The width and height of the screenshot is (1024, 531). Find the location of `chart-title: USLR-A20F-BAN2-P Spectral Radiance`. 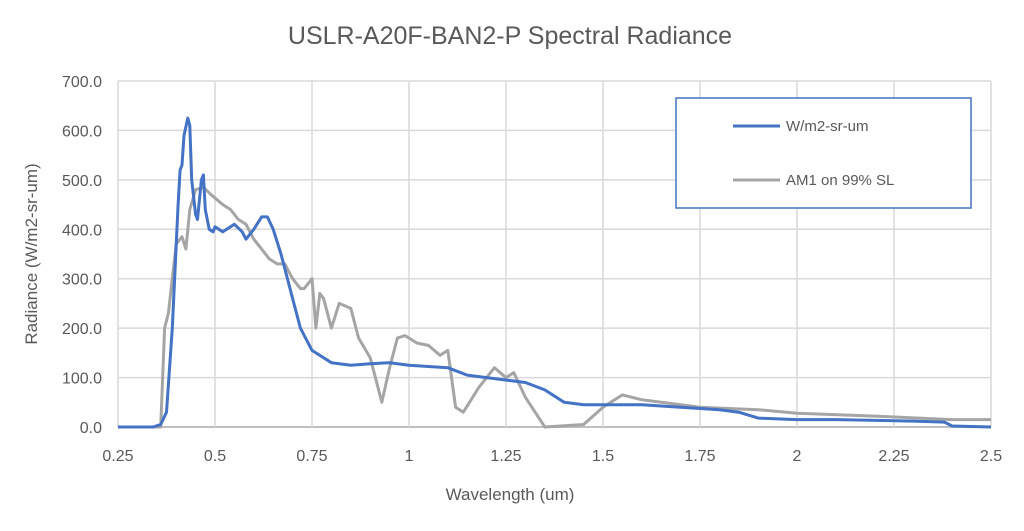

chart-title: USLR-A20F-BAN2-P Spectral Radiance is located at coordinates (510, 36).